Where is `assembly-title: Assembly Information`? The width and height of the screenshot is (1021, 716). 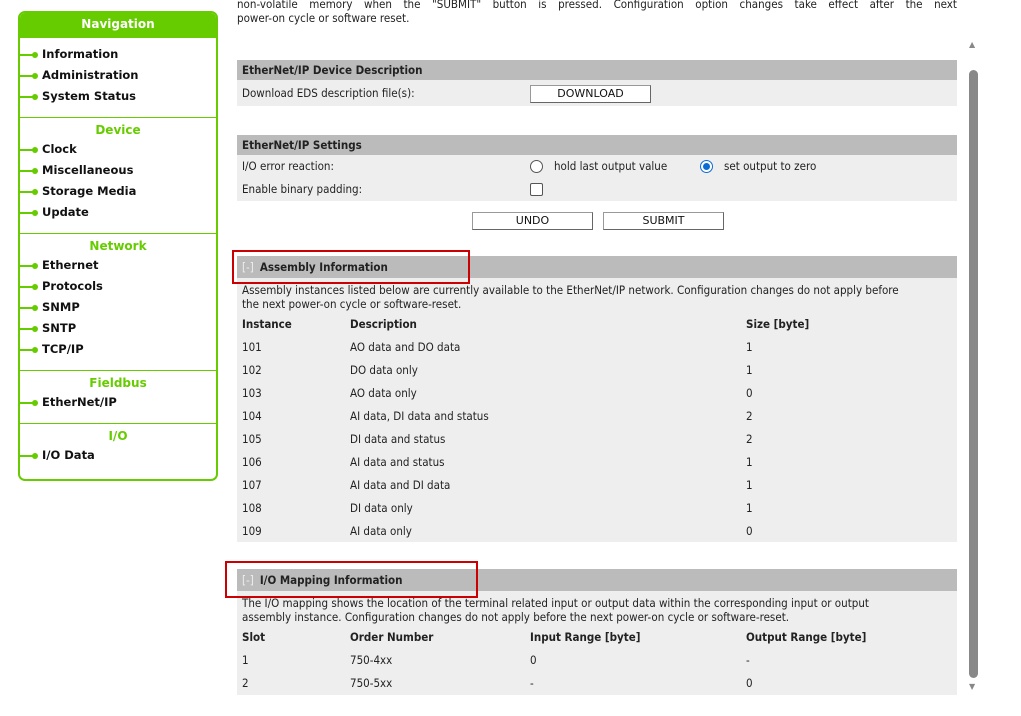
assembly-title: Assembly Information is located at coordinates (323, 267).